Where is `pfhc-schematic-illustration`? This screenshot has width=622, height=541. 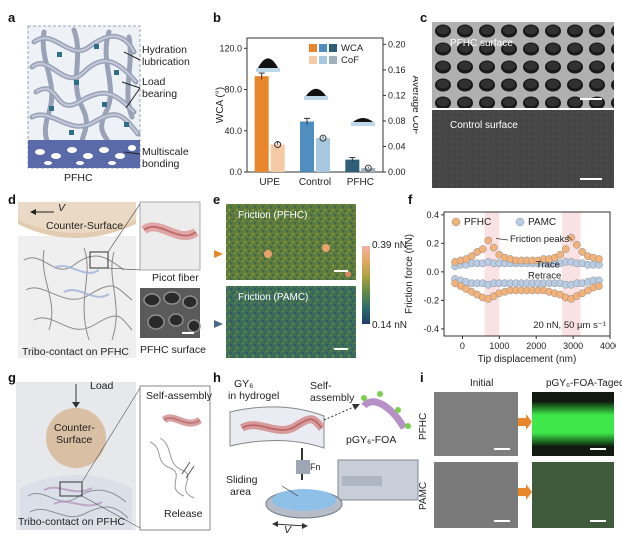 pfhc-schematic-illustration is located at coordinates (84, 97).